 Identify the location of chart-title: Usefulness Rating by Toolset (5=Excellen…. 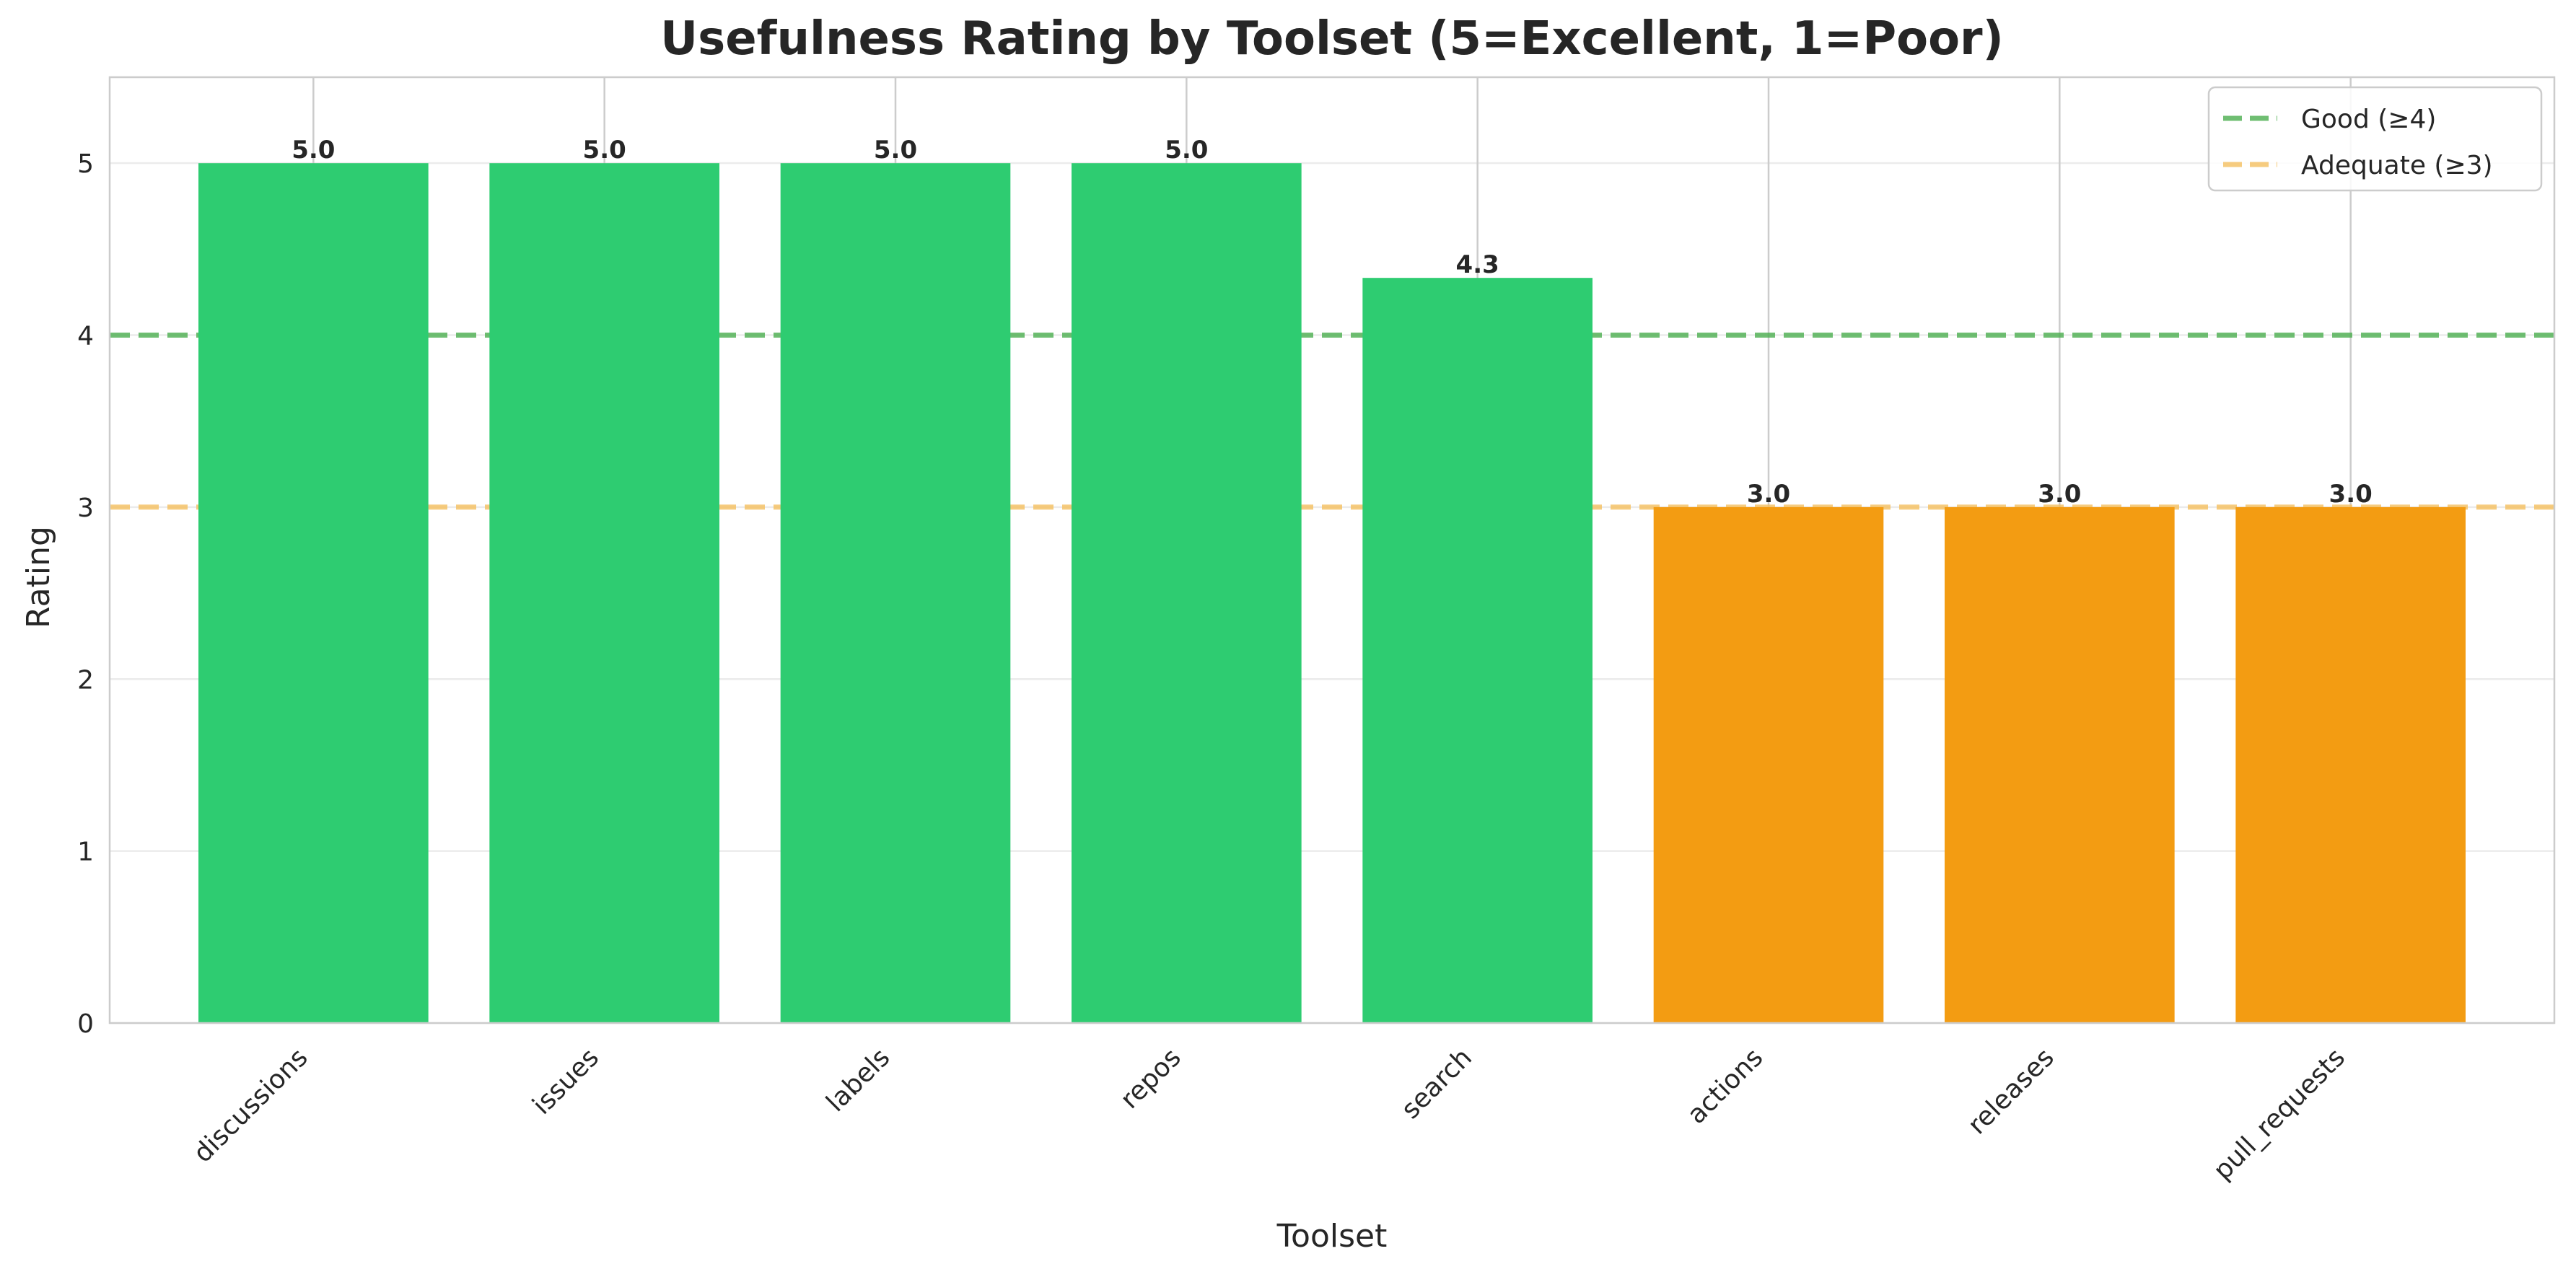
(1332, 39).